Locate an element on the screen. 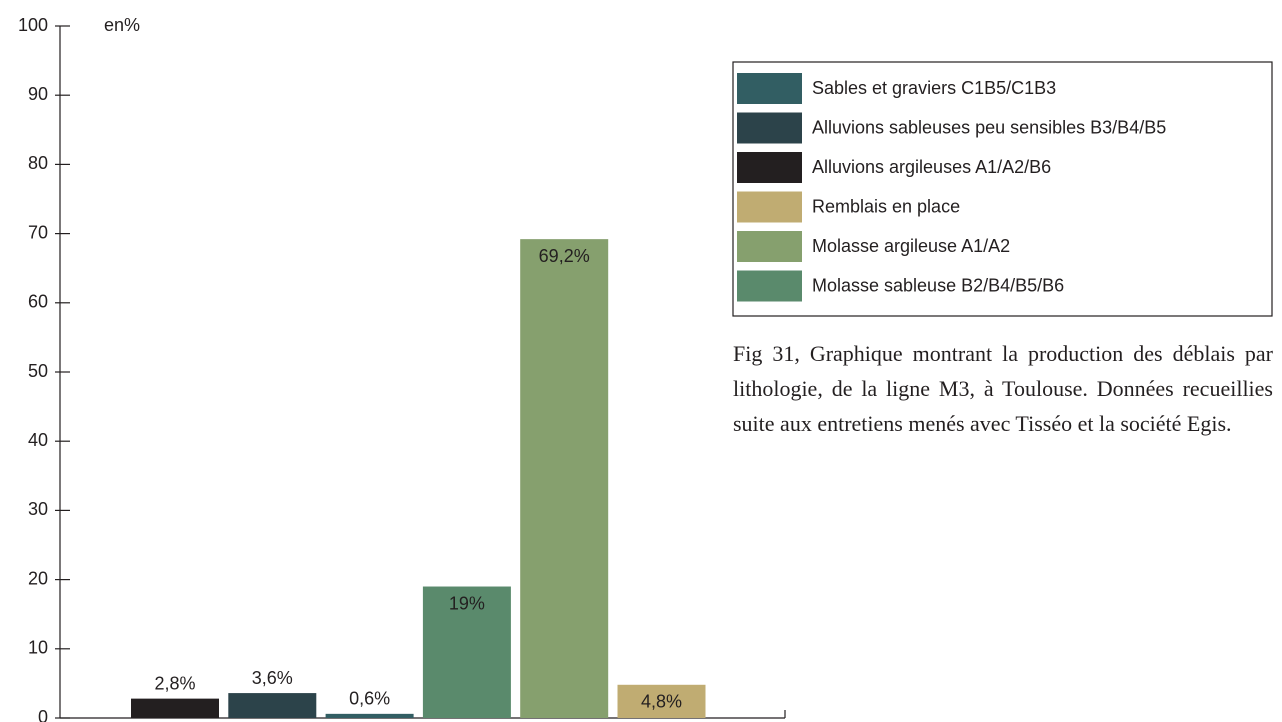 This screenshot has width=1282, height=722. y-tick-label: 50 is located at coordinates (38, 371).